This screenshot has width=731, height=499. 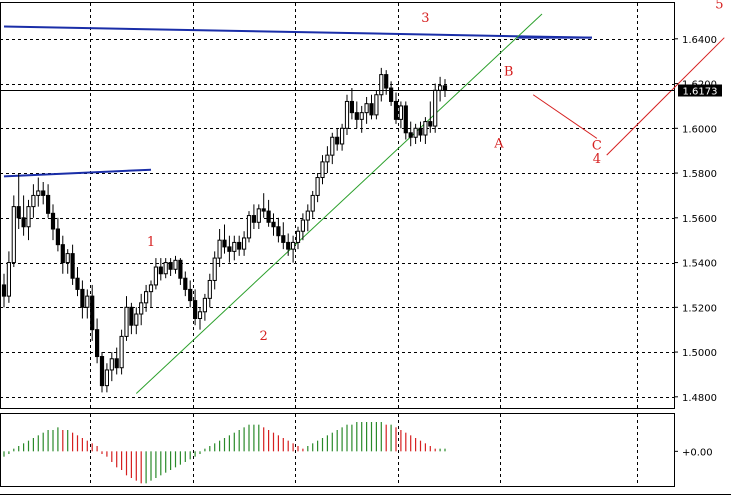 I want to click on hist-zero-label: +0.00, so click(x=697, y=452).